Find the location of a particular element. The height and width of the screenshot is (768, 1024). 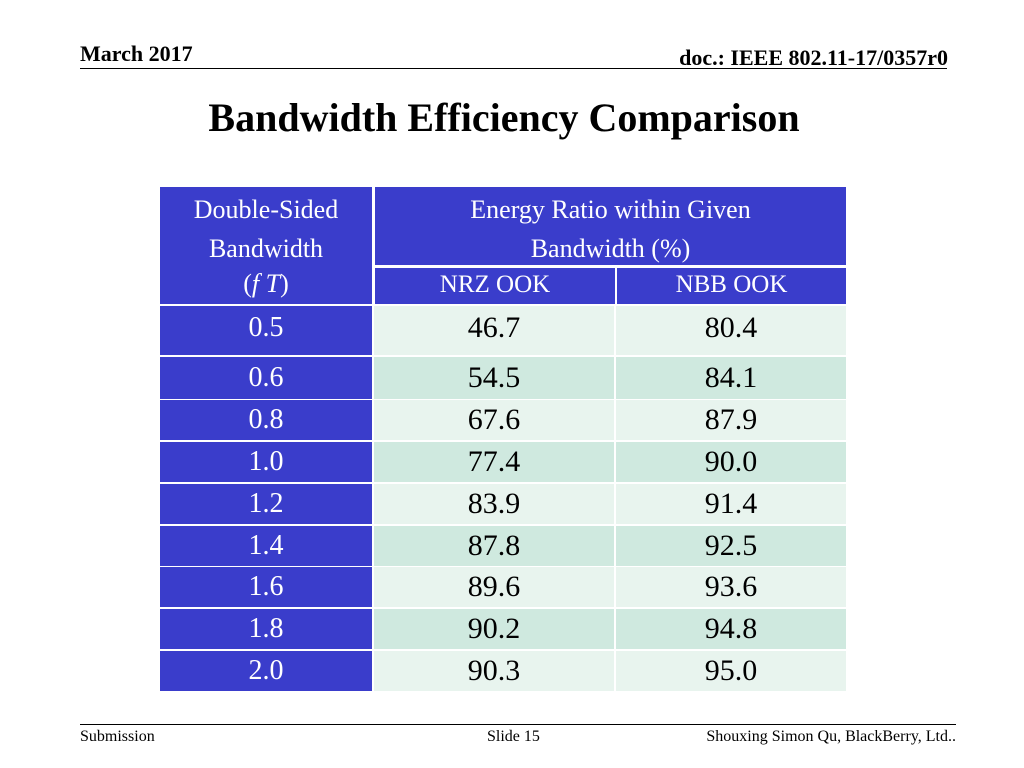

cell-bandwidth: 2.0 is located at coordinates (266, 671).